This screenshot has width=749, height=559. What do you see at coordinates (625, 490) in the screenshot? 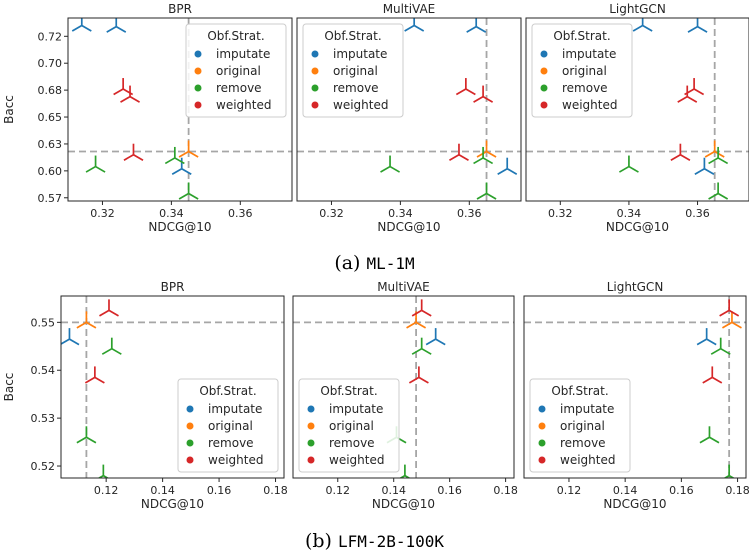
I see `x-tick-label: 0.14` at bounding box center [625, 490].